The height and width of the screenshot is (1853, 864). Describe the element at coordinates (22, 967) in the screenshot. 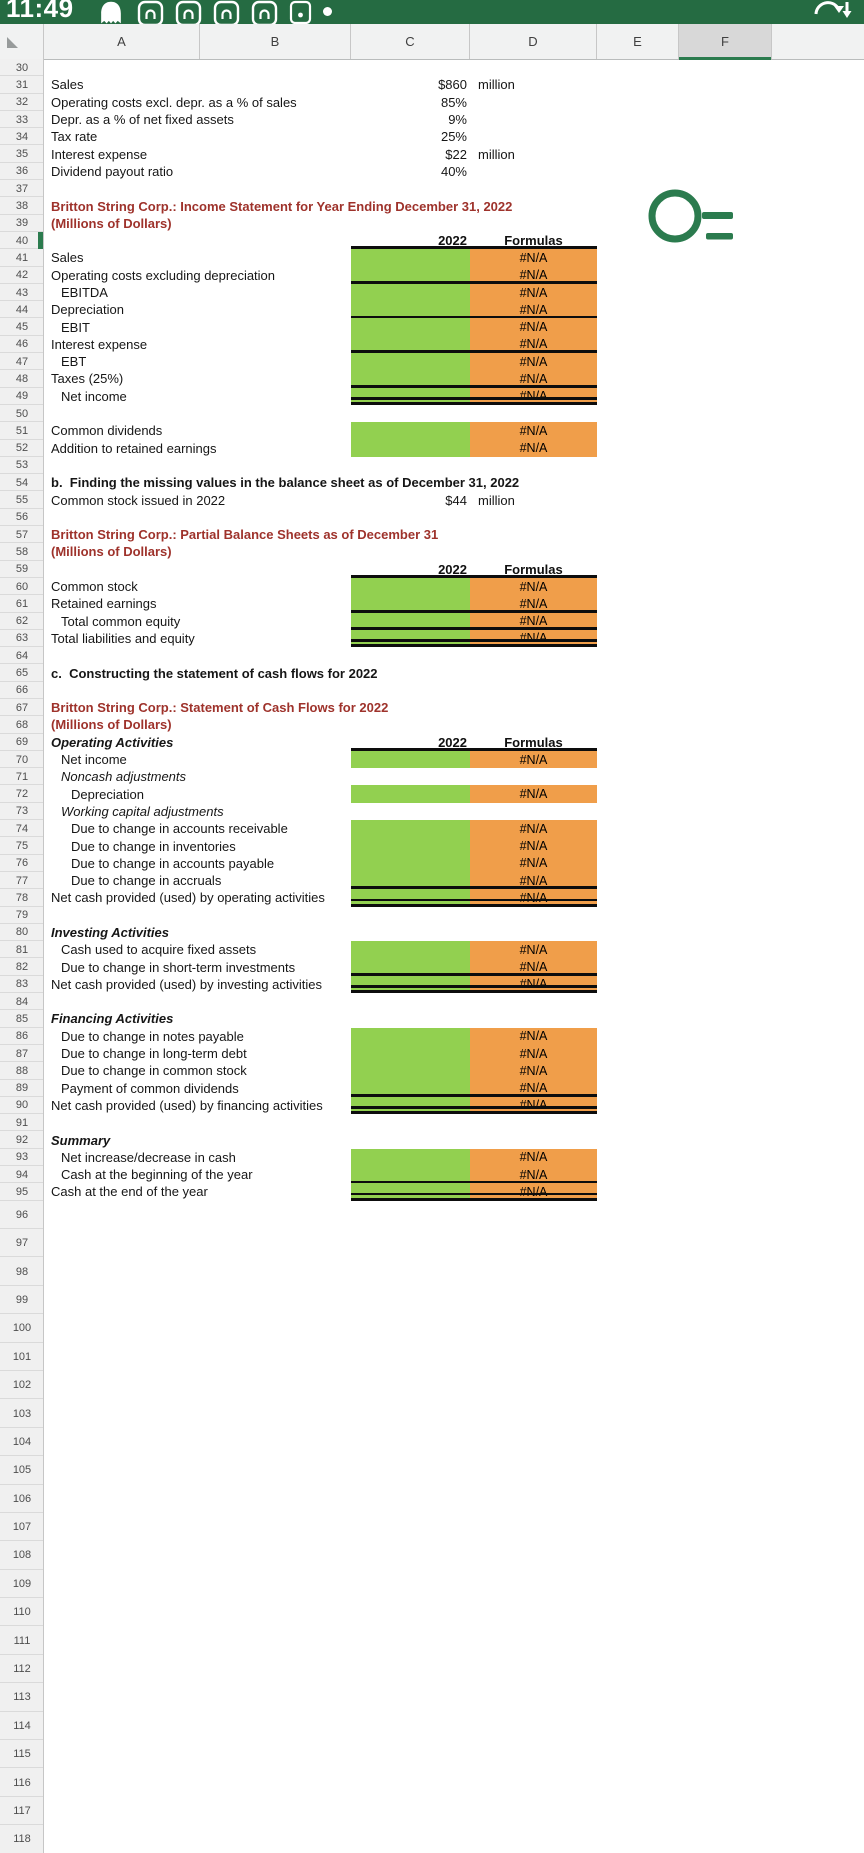

I see `row-number: 82` at that location.